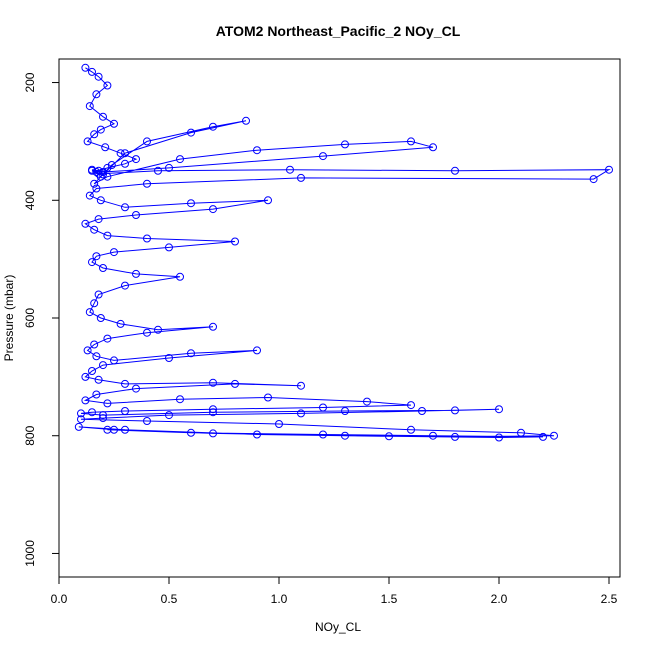 Image resolution: width=650 pixels, height=650 pixels. I want to click on y-tick-label: 600, so click(30, 318).